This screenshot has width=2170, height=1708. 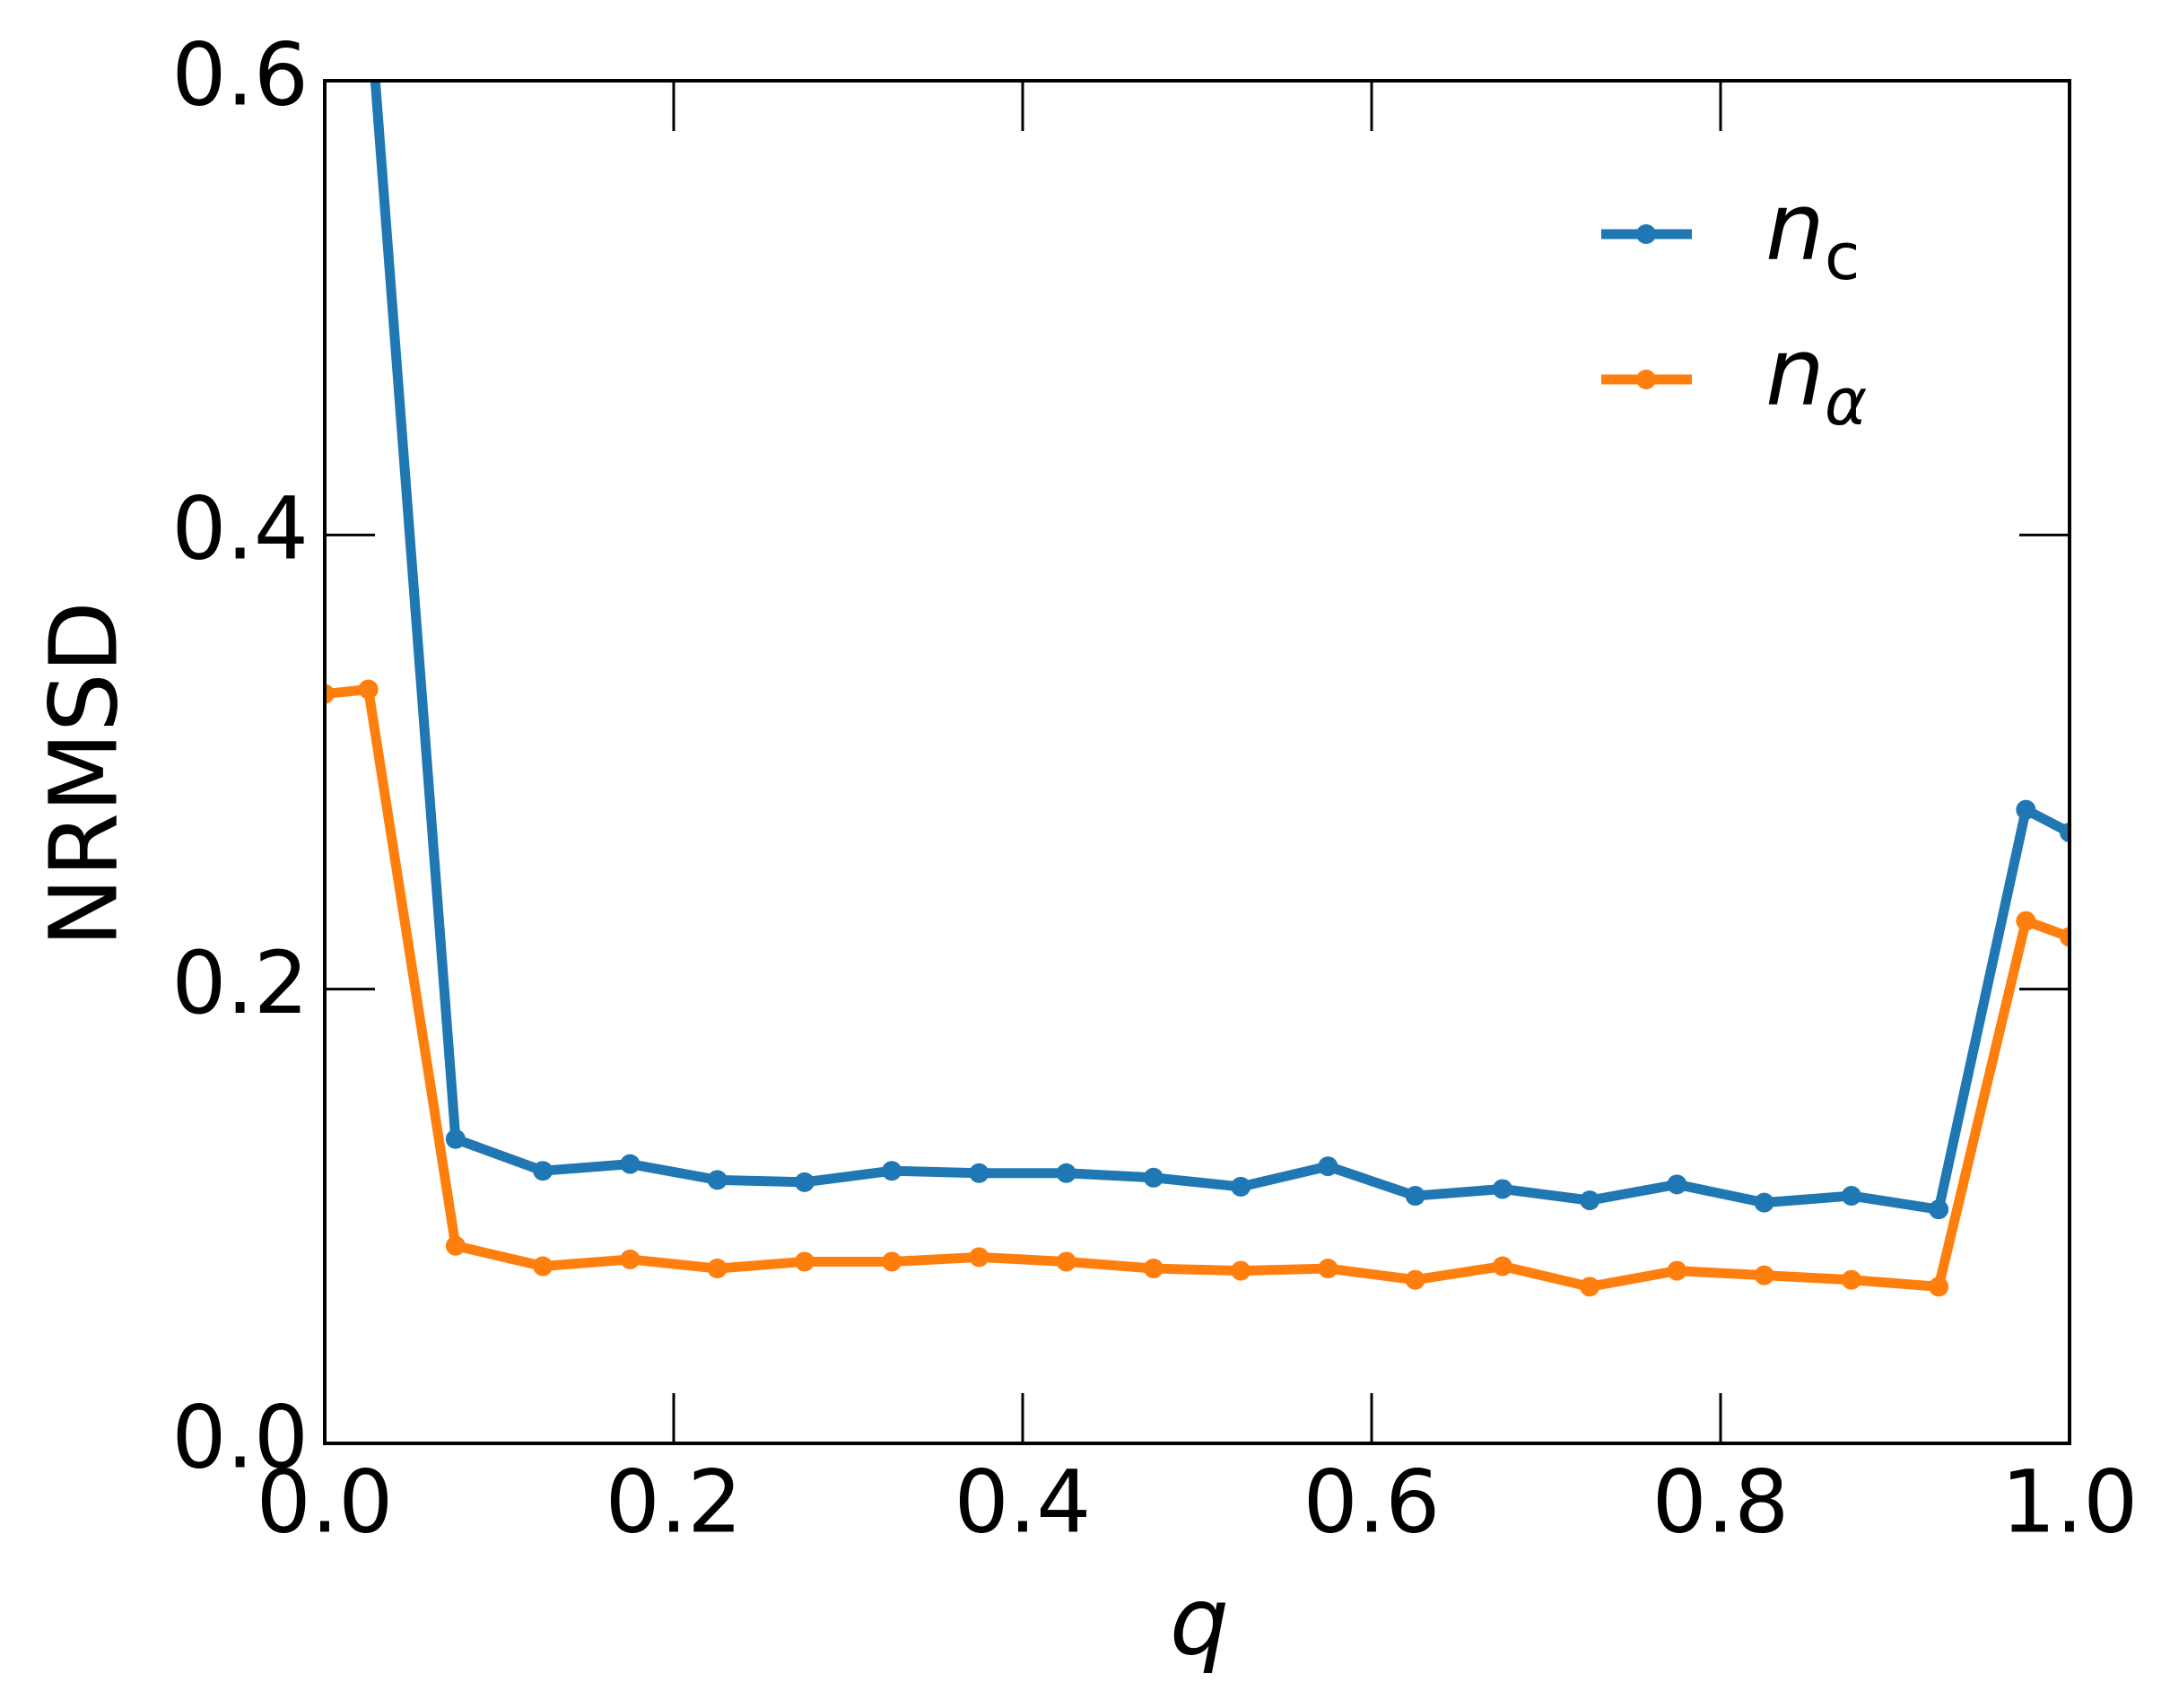 I want to click on y-axis-label: NRMSD, so click(x=83, y=774).